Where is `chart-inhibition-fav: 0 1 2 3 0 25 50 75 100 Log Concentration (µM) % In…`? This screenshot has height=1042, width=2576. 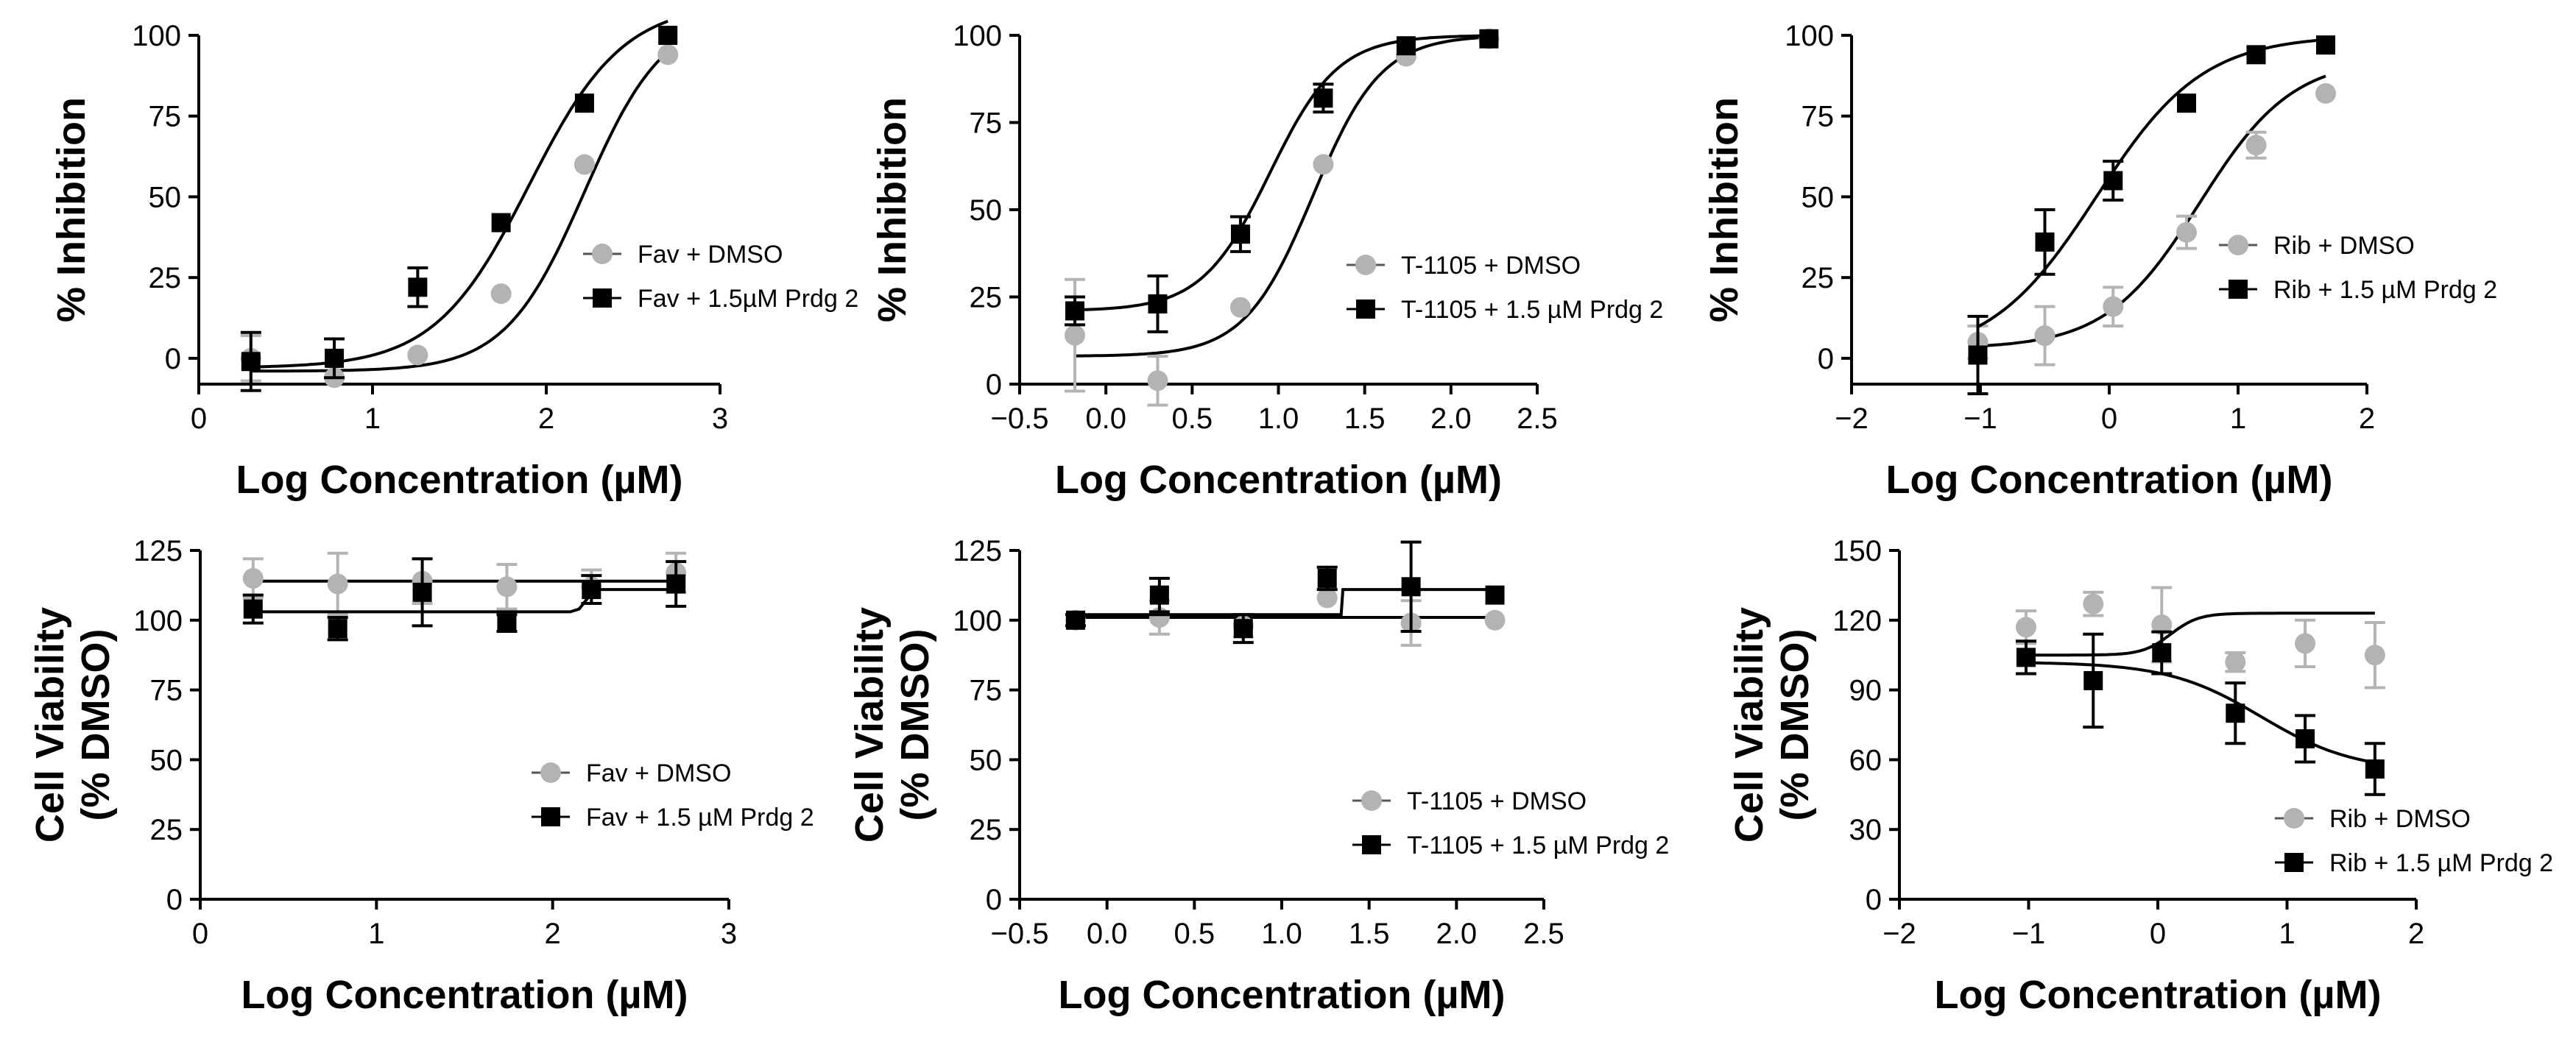
chart-inhibition-fav: 0 1 2 3 0 25 50 75 100 Log Concentration (µM) % In… is located at coordinates (453, 260).